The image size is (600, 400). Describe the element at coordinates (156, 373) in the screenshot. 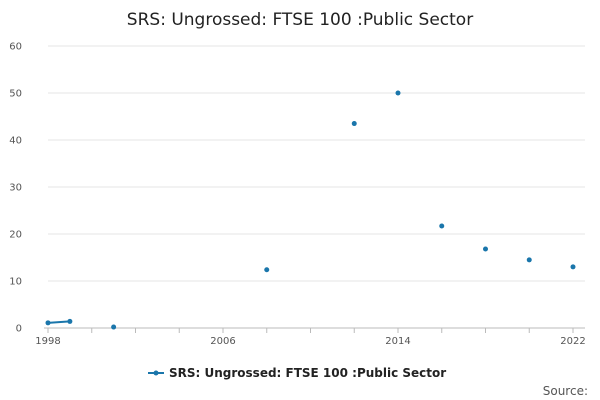

I see `legend-dot-marker` at that location.